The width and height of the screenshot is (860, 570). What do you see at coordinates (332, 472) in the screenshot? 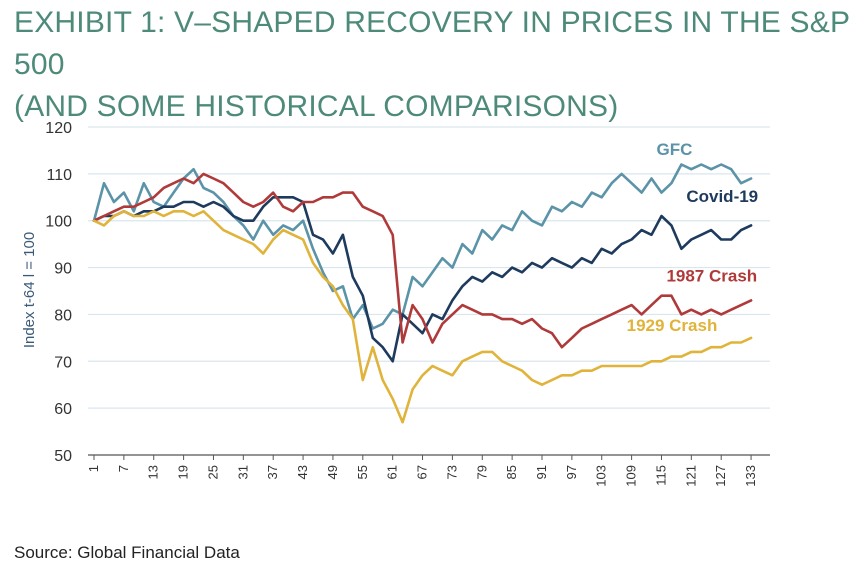
I see `x-tick-label: 49` at bounding box center [332, 472].